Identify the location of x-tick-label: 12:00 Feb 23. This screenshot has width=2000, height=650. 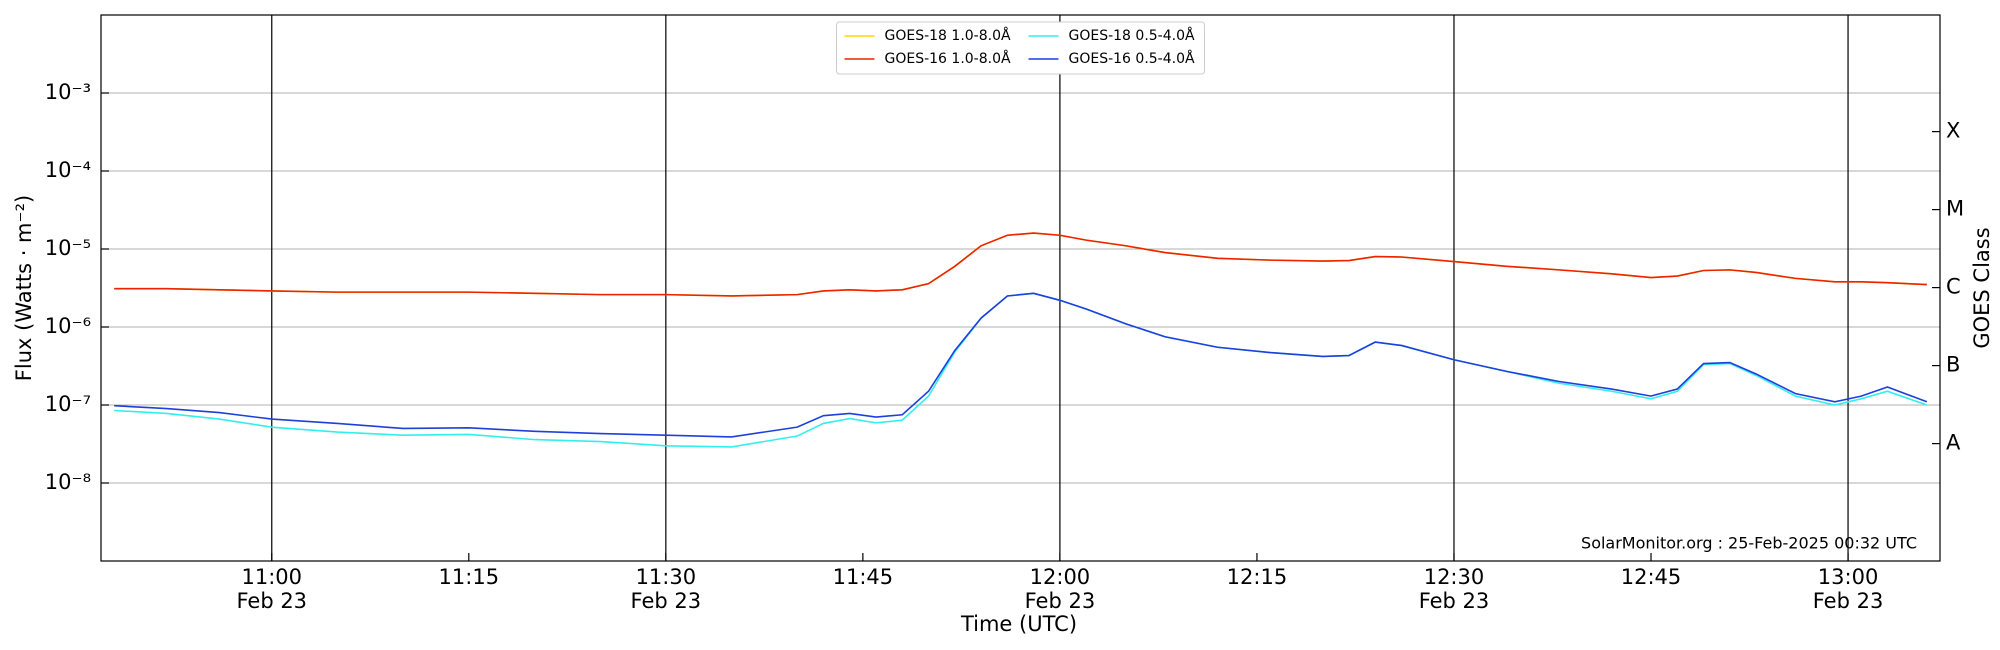
(1060, 589).